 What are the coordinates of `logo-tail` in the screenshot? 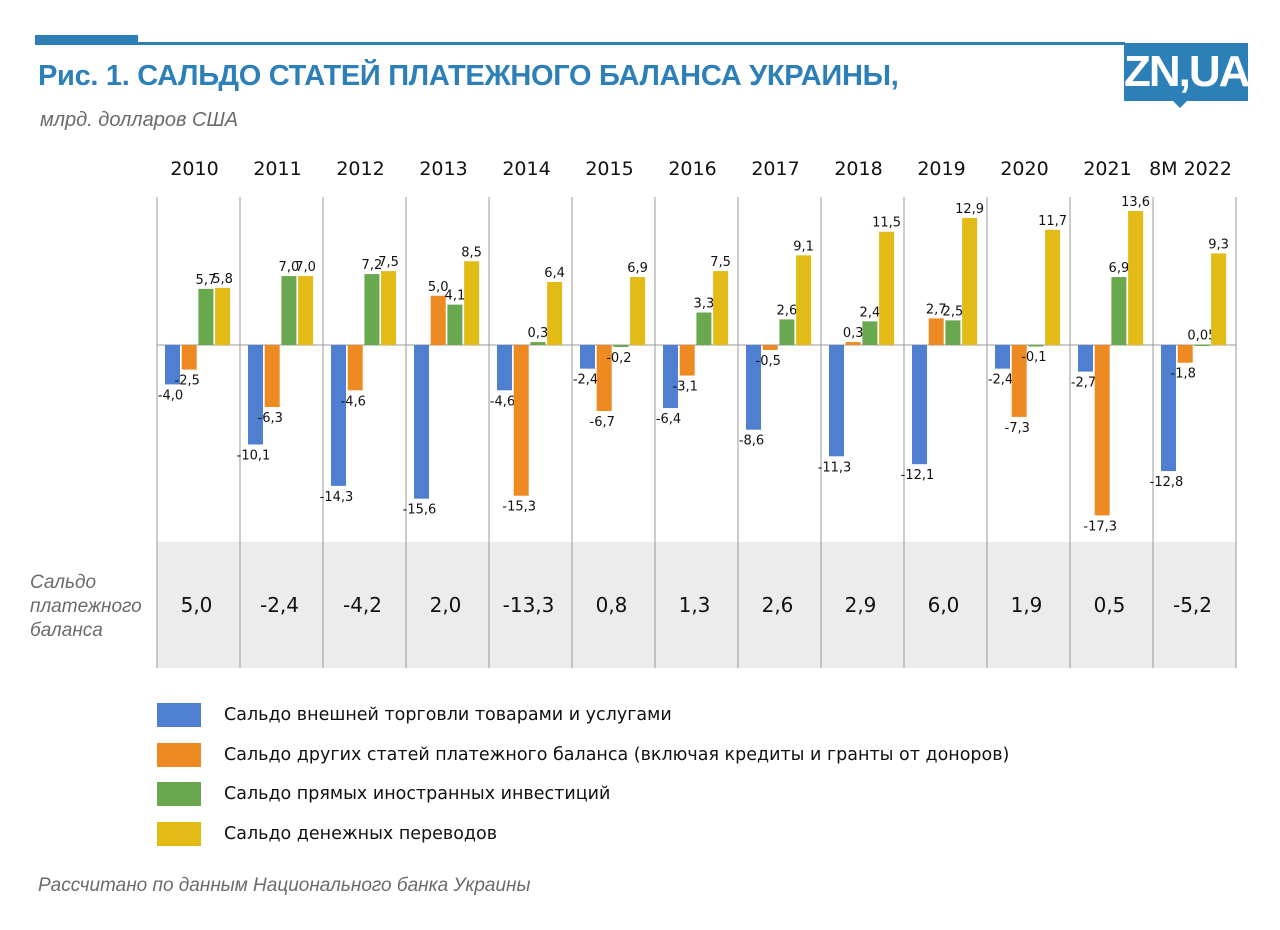 It's located at (1180, 104).